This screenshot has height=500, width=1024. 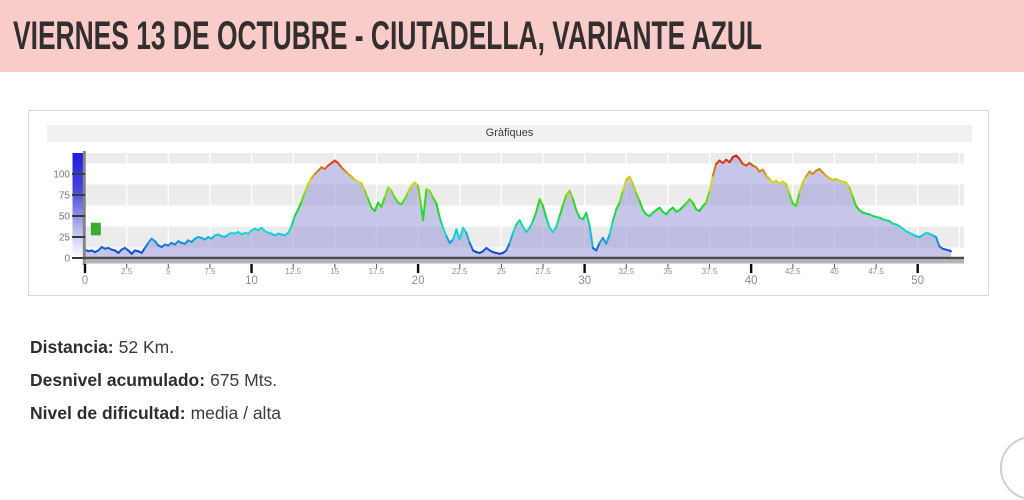 I want to click on svg-text: 27.5, so click(x=543, y=271).